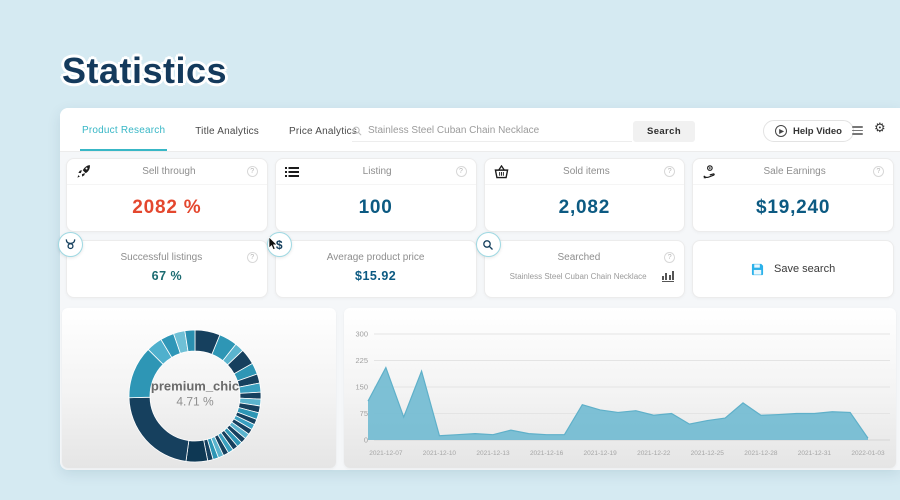 The width and height of the screenshot is (900, 500). I want to click on basket-icon, so click(501, 171).